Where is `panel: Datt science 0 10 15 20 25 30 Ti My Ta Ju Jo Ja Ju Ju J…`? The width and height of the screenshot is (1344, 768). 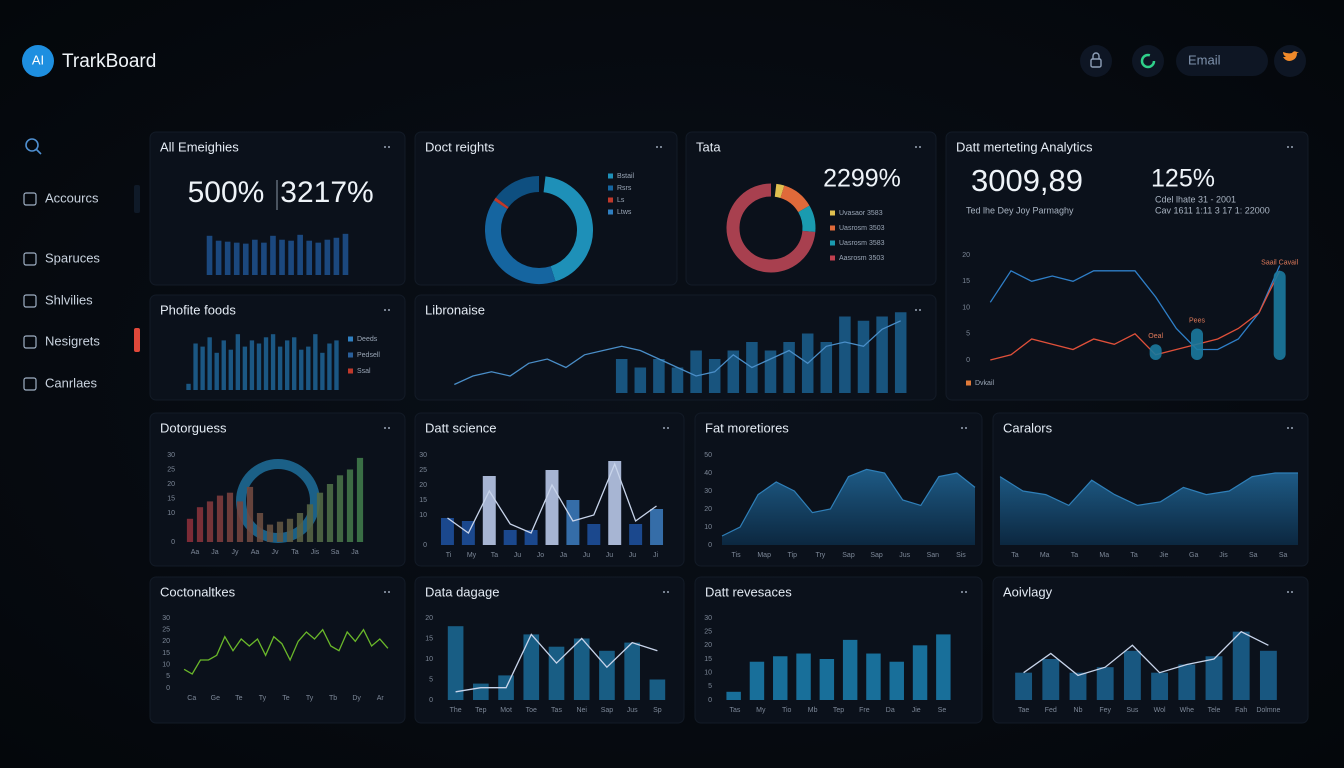 panel: Datt science 0 10 15 20 25 30 Ti My Ta Ju Jo Ja Ju Ju J… is located at coordinates (549, 489).